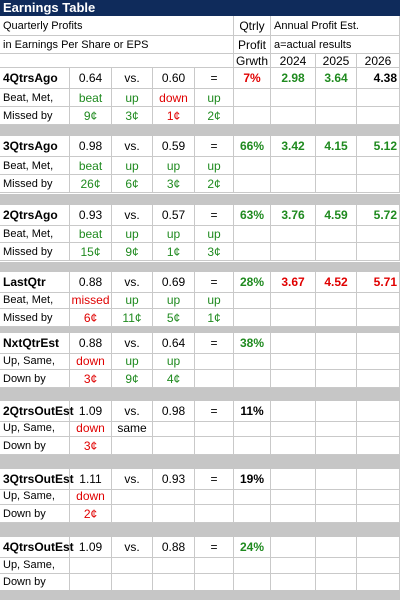  Describe the element at coordinates (174, 146) in the screenshot. I see `table-cell: 0.59` at that location.